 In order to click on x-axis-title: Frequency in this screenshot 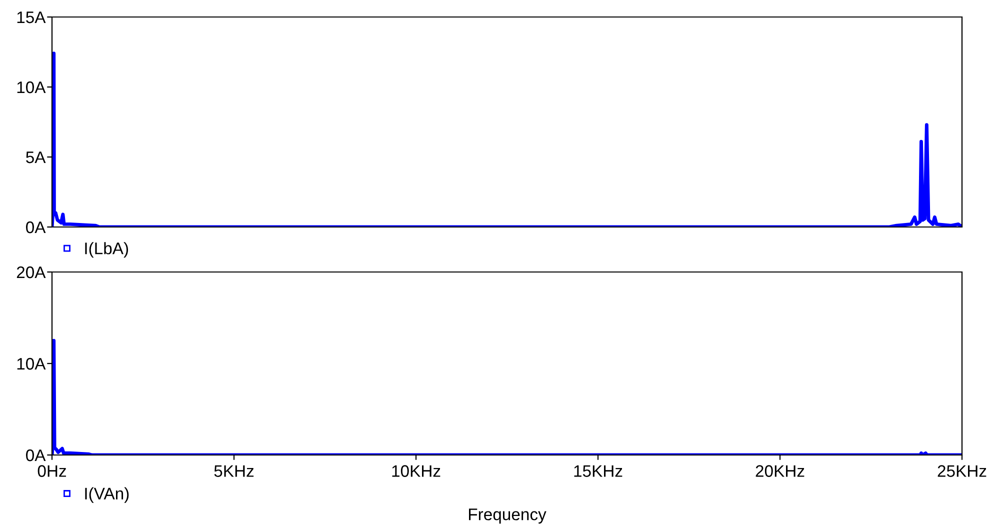, I will do `click(507, 516)`.